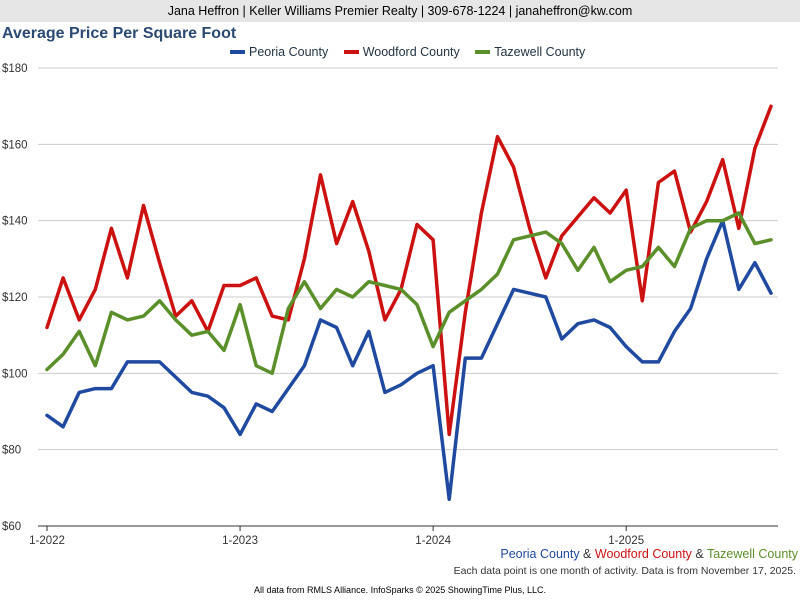 Image resolution: width=800 pixels, height=600 pixels. Describe the element at coordinates (643, 554) in the screenshot. I see `caption-woodford: Woodford County` at that location.